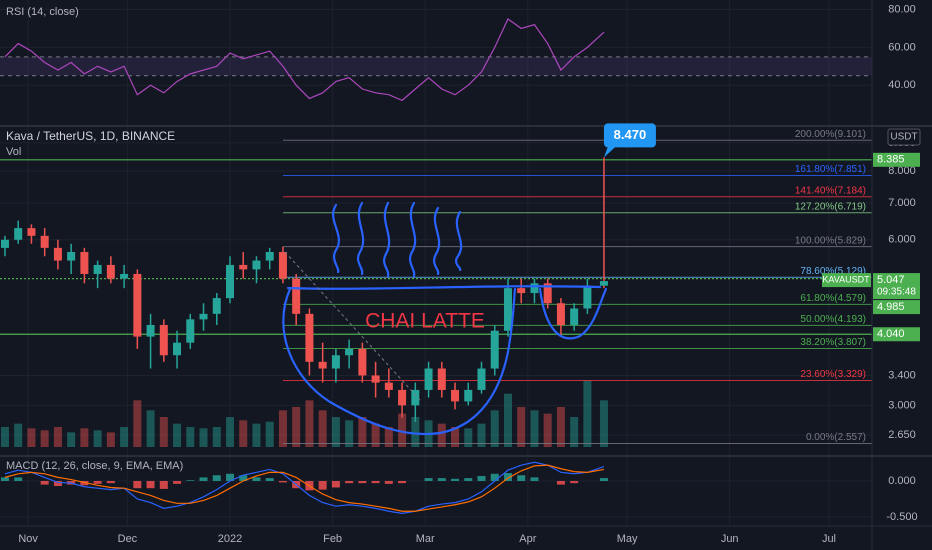 This screenshot has height=550, width=932. I want to click on price-label: 4.040, so click(891, 334).